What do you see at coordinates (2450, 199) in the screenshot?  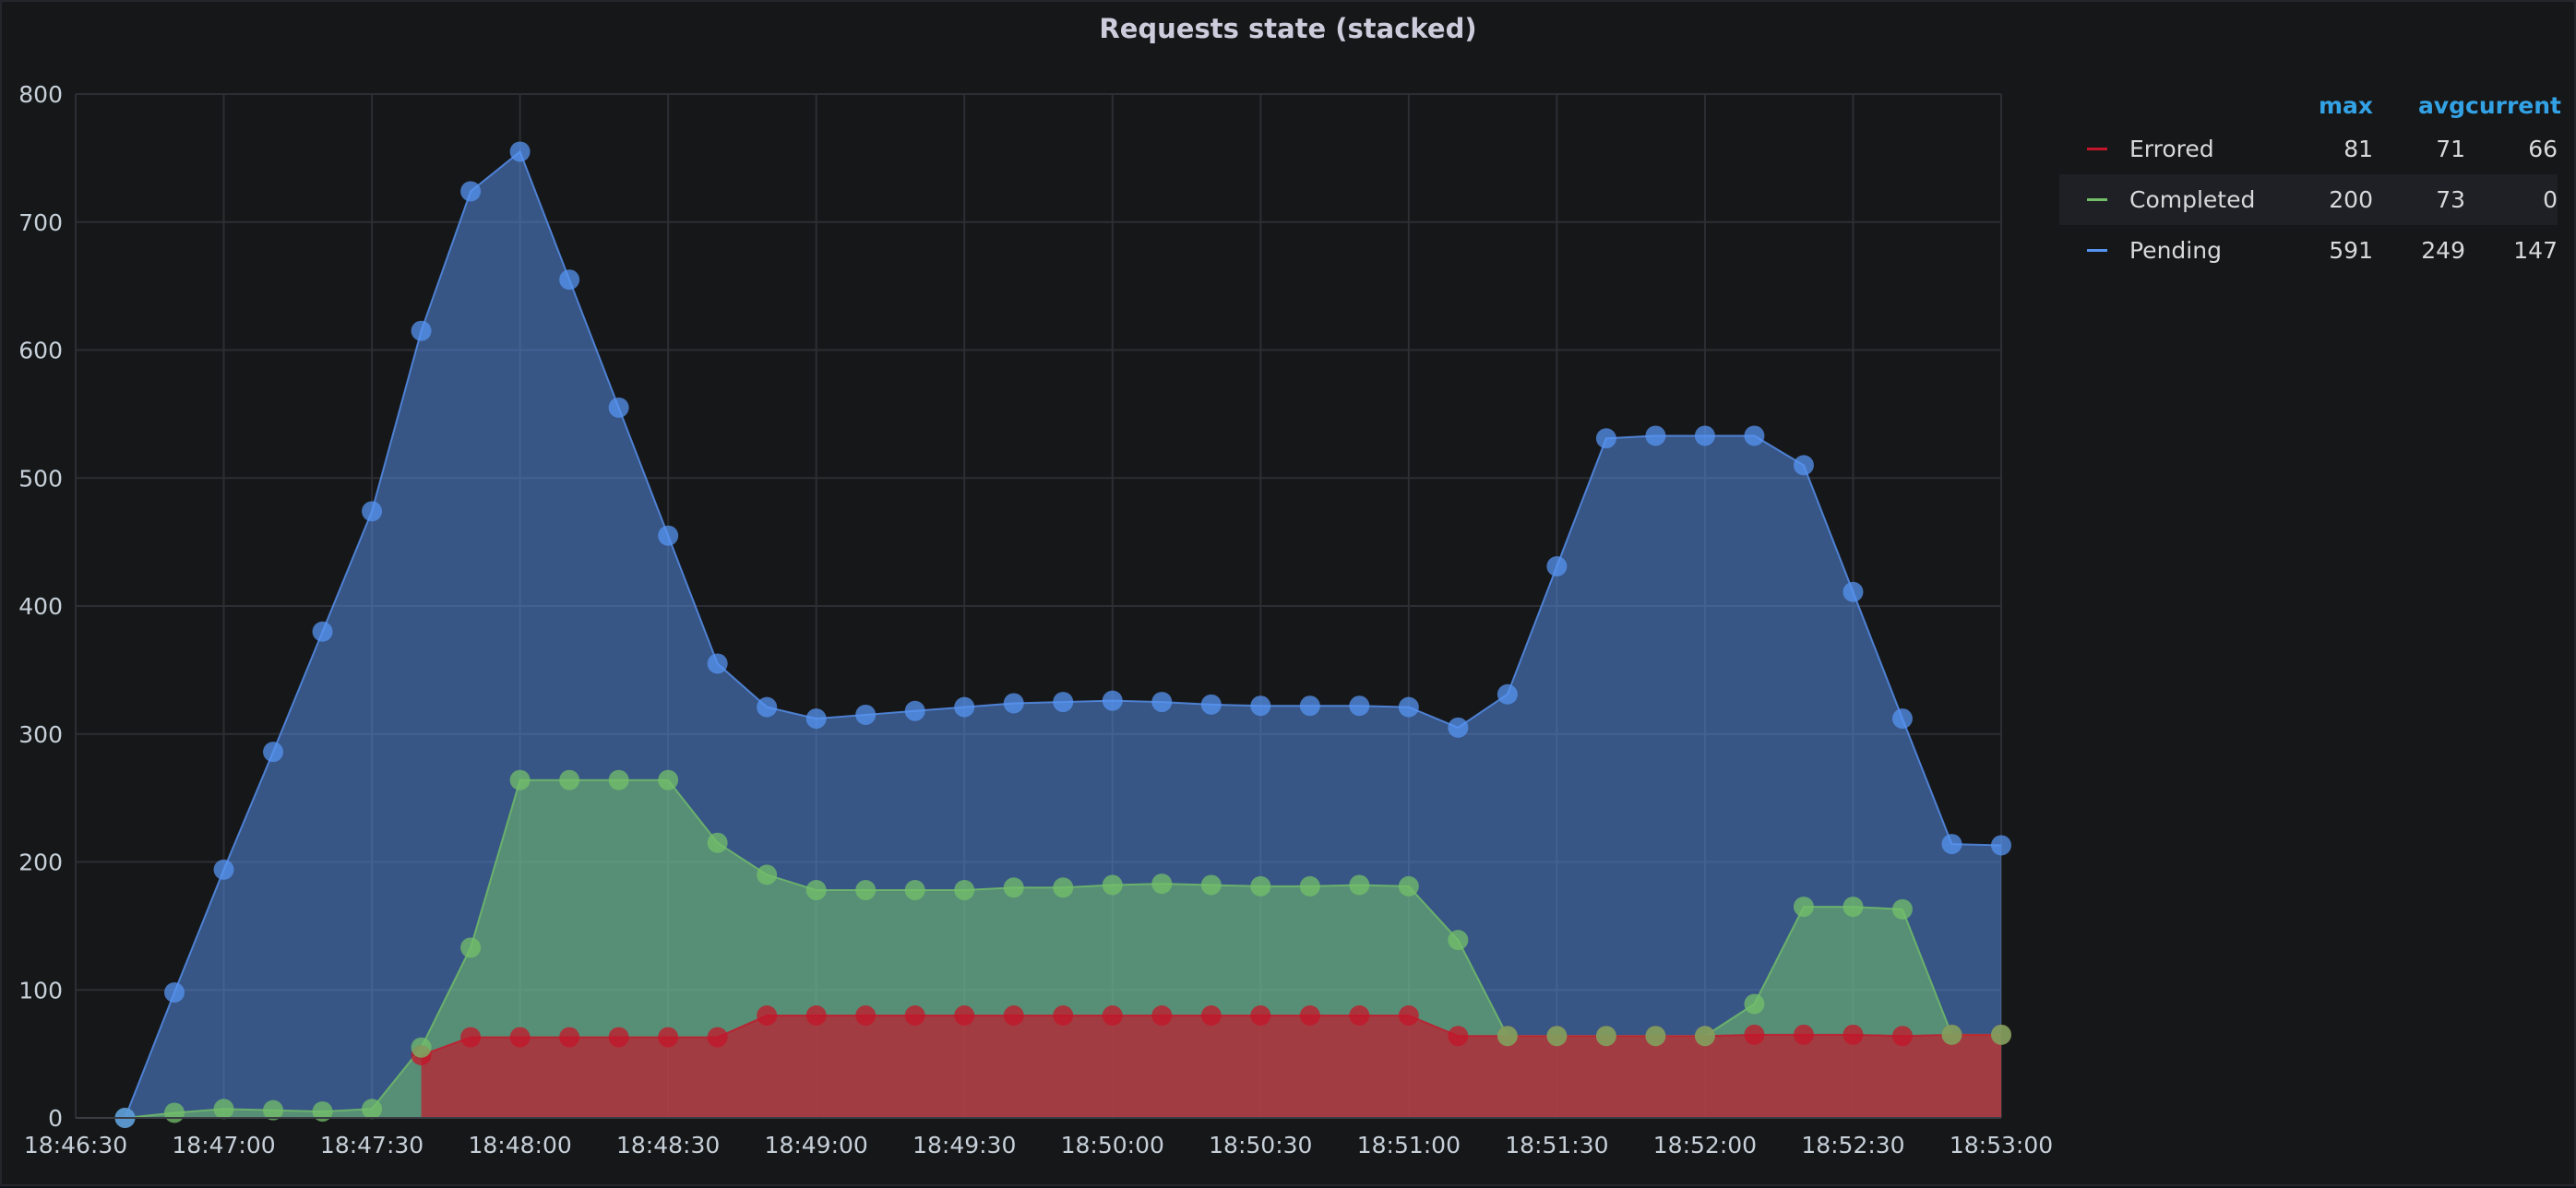 I see `legend-value-avg: 73` at bounding box center [2450, 199].